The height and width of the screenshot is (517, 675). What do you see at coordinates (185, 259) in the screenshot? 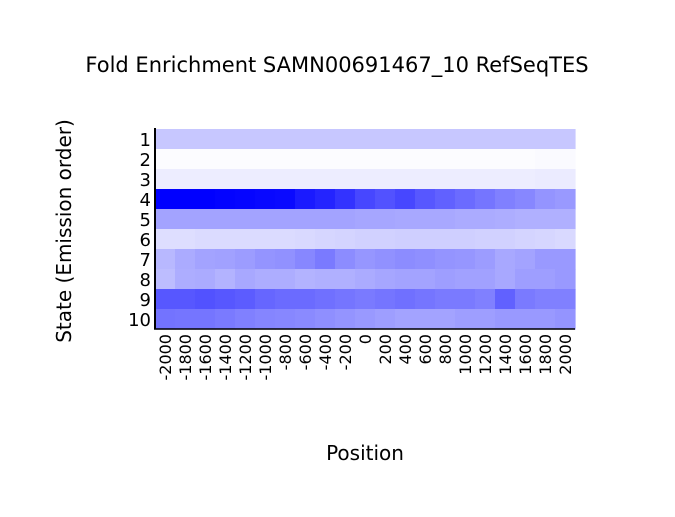
I see `heatmap-cell-r7-c2` at bounding box center [185, 259].